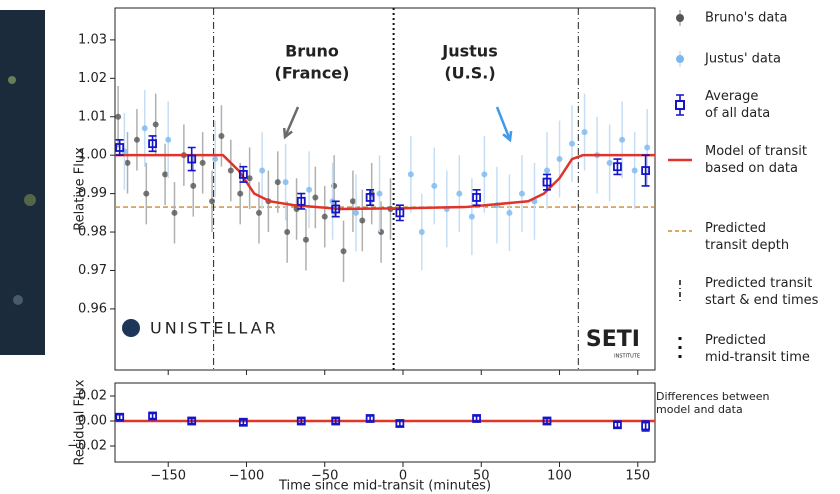 This screenshot has width=840, height=494. I want to click on legend-label: mid-transit time, so click(757, 357).